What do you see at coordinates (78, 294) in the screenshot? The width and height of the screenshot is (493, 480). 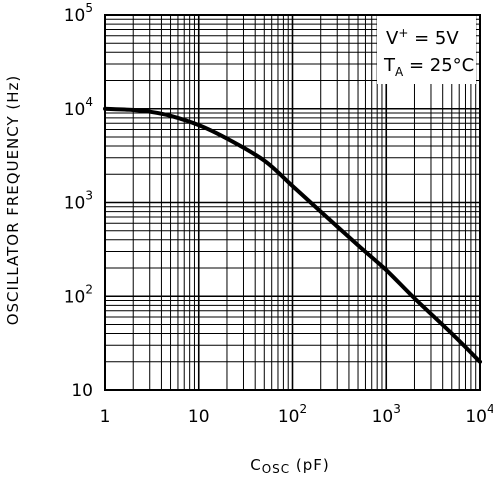 I see `y-tick-label: 10²` at bounding box center [78, 294].